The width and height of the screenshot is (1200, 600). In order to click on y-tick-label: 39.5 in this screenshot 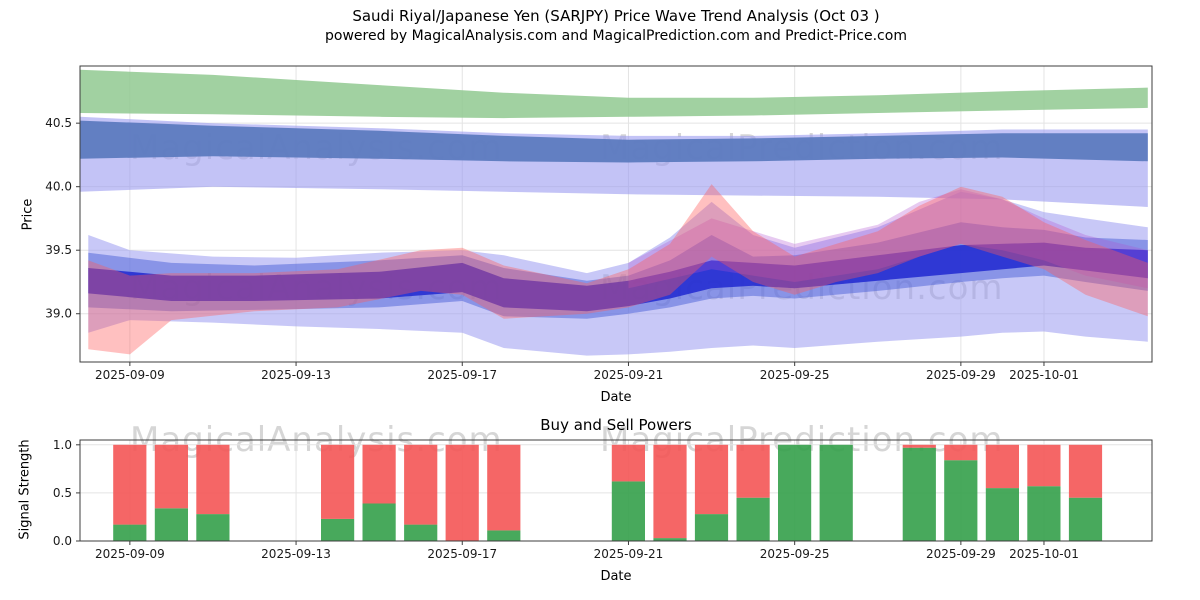, I will do `click(58, 250)`.